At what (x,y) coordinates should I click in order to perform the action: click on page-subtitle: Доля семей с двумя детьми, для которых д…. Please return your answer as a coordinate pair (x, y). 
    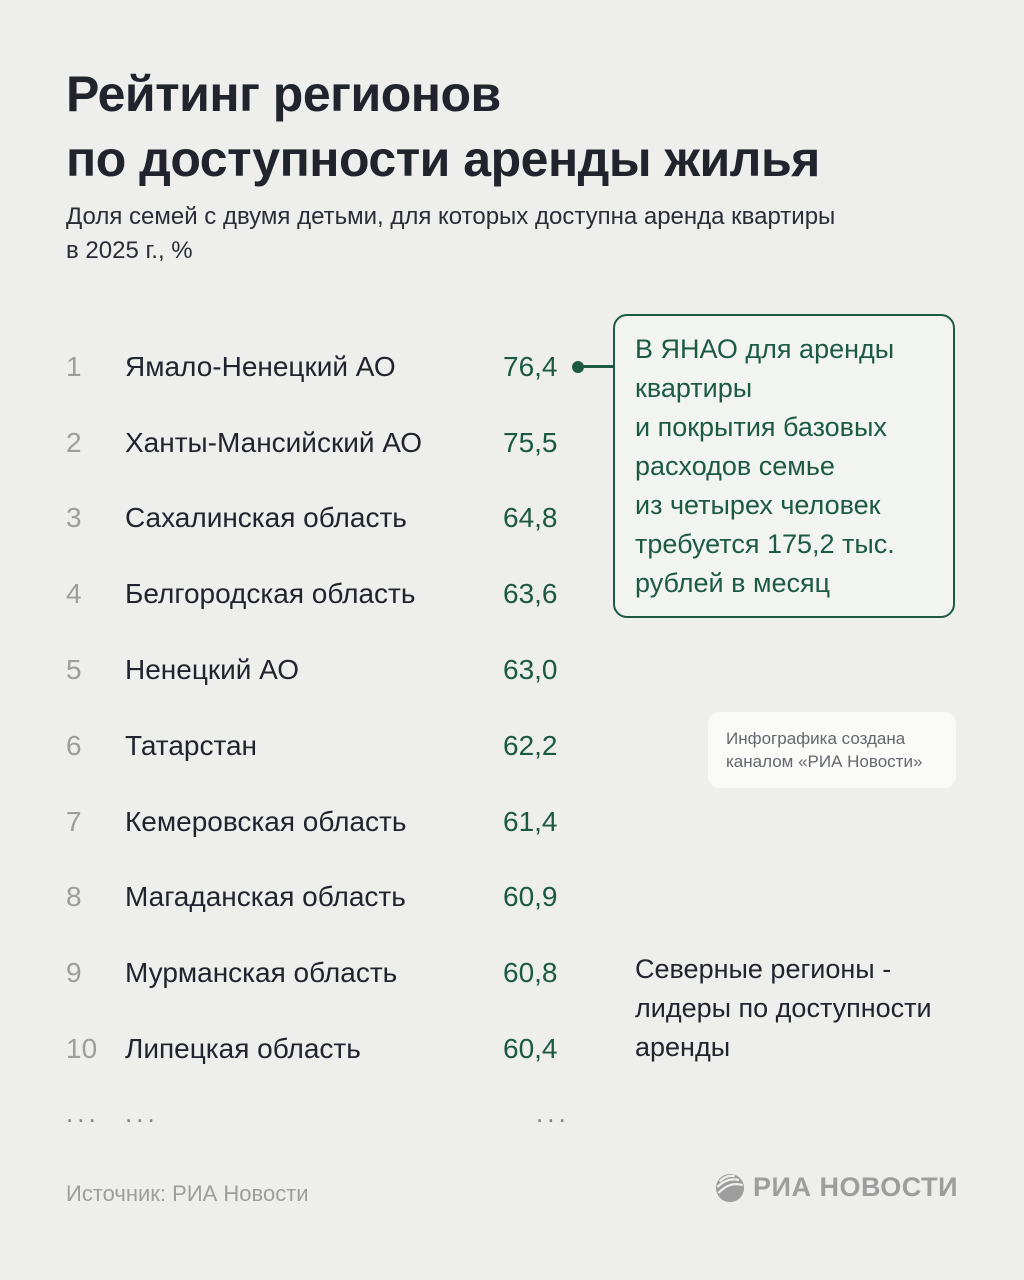
    Looking at the image, I should click on (451, 233).